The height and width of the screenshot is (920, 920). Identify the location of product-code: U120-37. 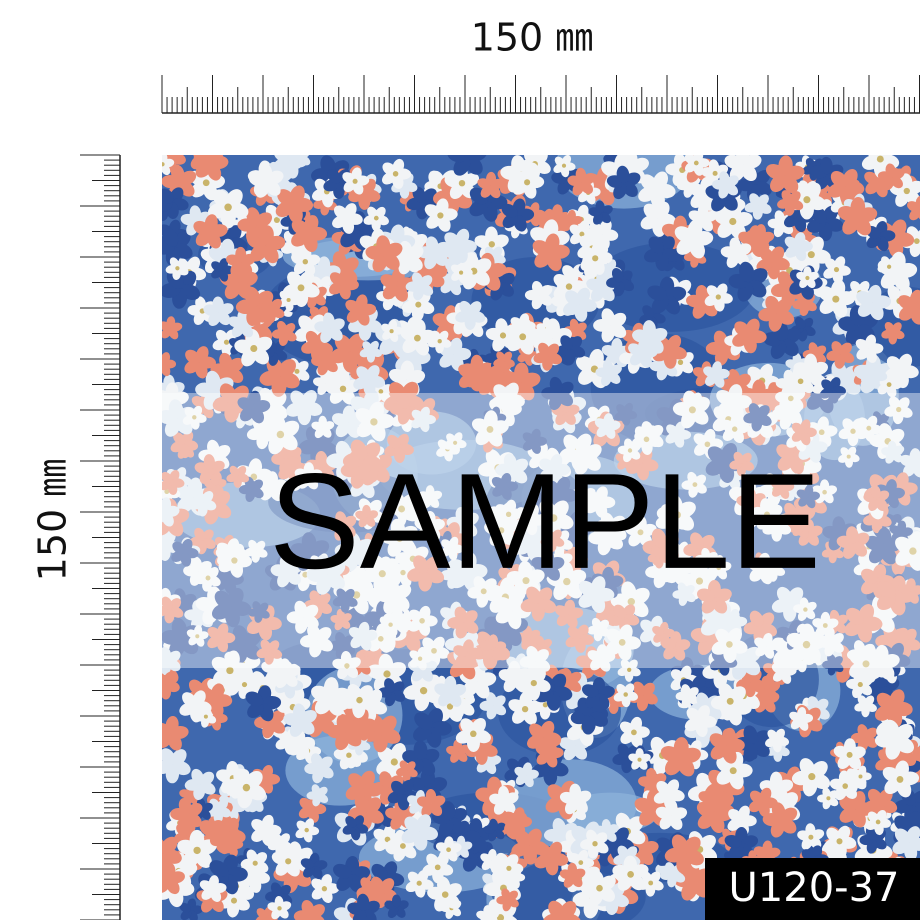
(814, 888).